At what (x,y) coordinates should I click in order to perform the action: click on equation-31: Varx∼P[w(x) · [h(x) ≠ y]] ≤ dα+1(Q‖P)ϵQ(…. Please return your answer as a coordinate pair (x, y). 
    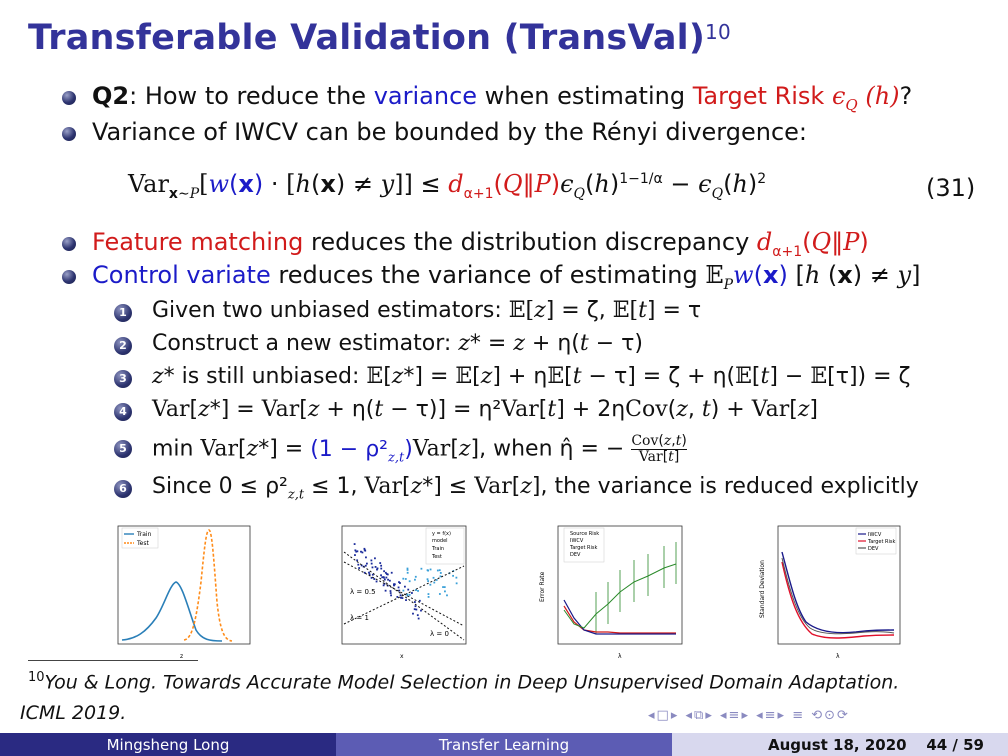
    Looking at the image, I should click on (447, 186).